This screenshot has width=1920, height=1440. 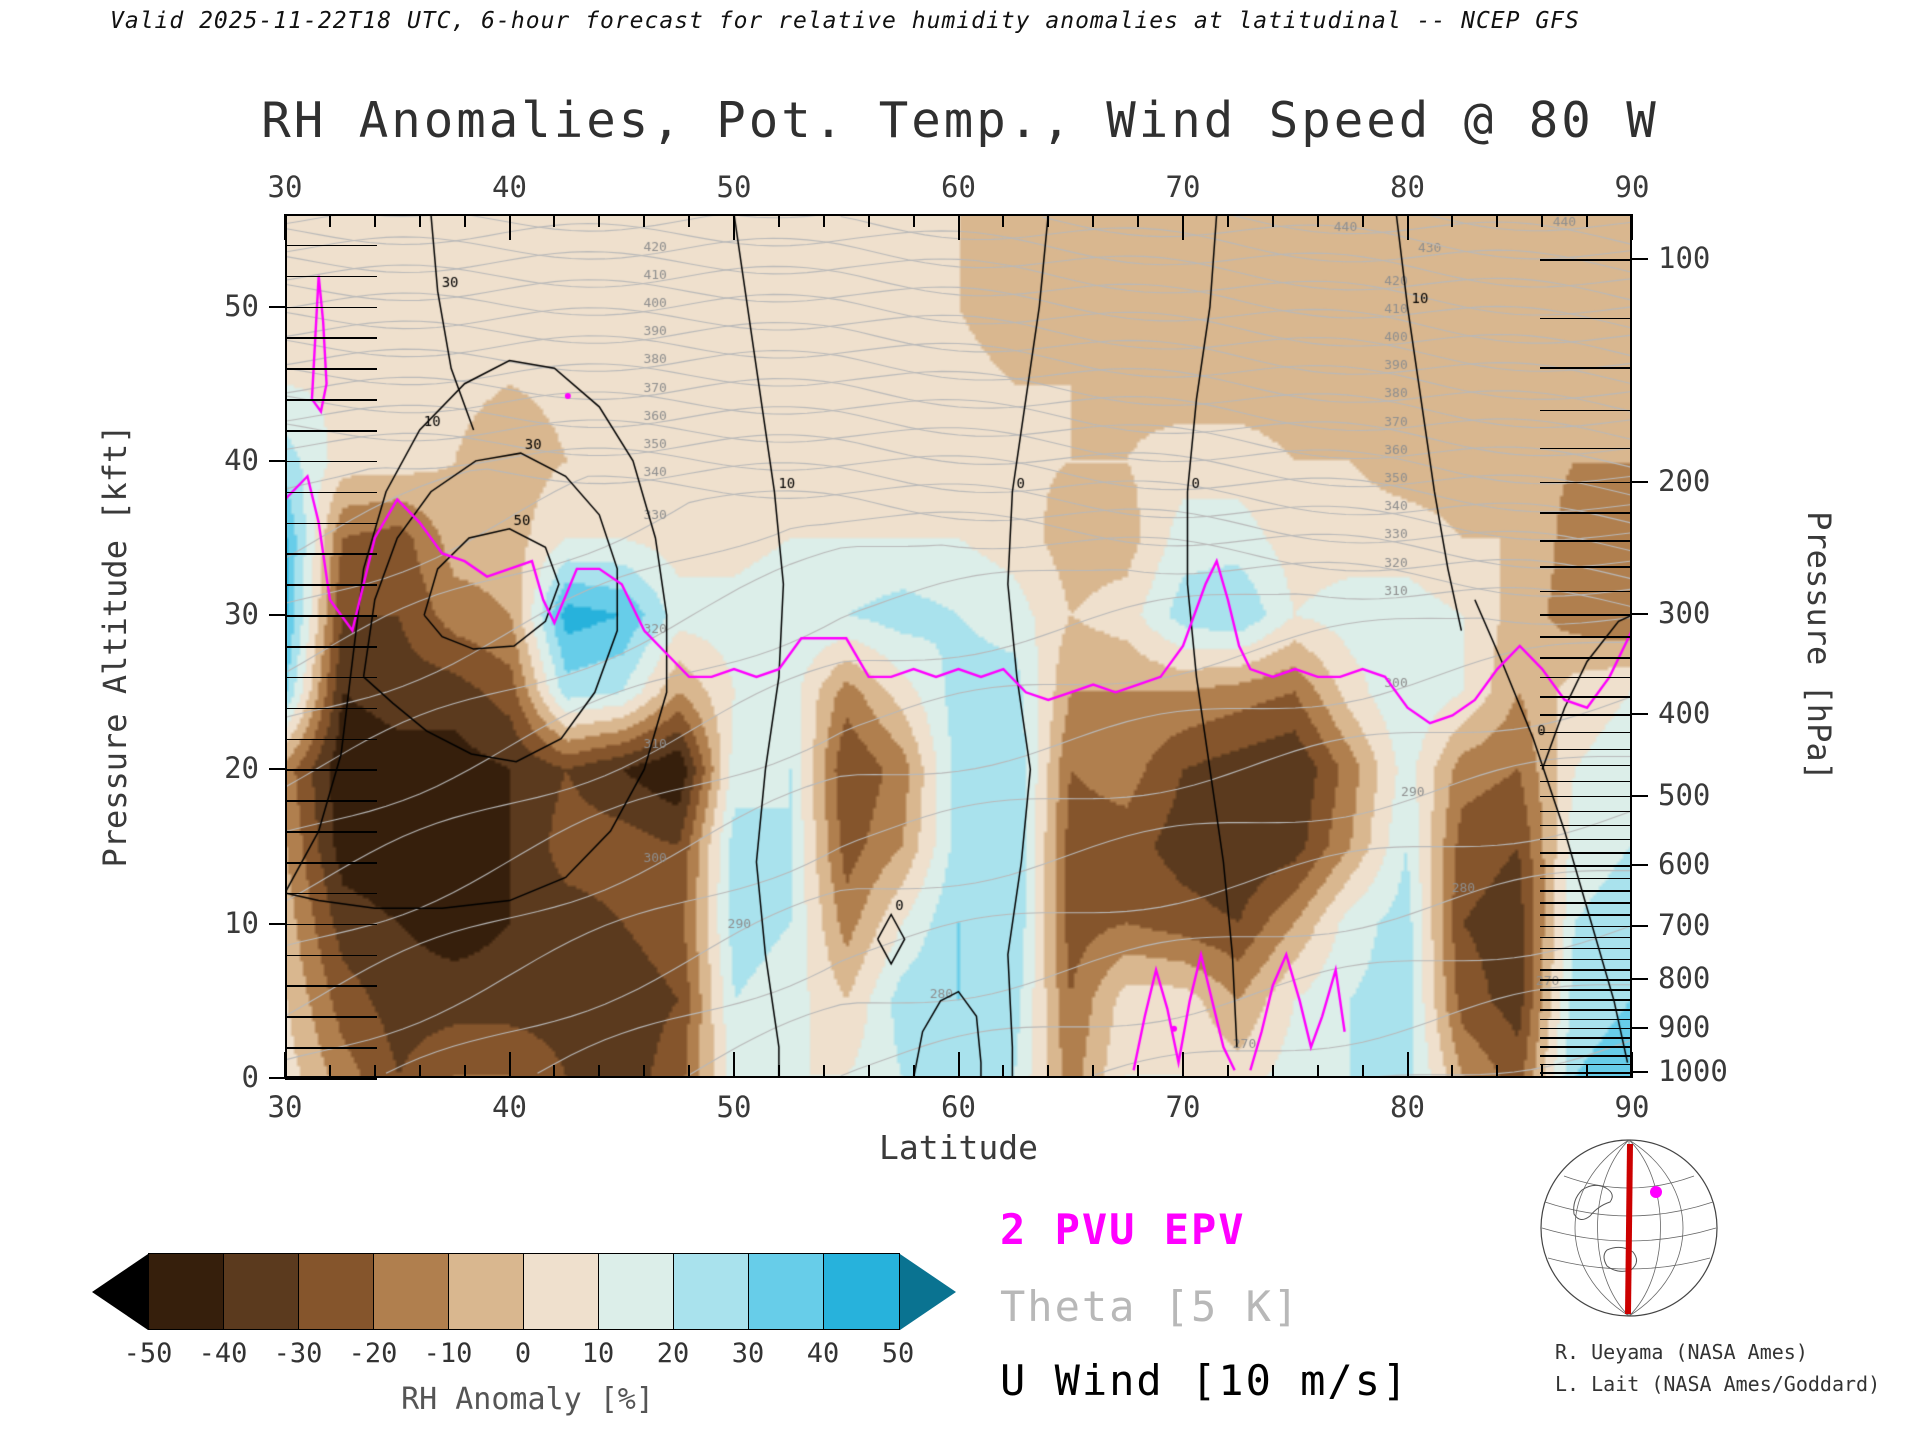 I want to click on colorbar-tick-label: 40, so click(x=823, y=1353).